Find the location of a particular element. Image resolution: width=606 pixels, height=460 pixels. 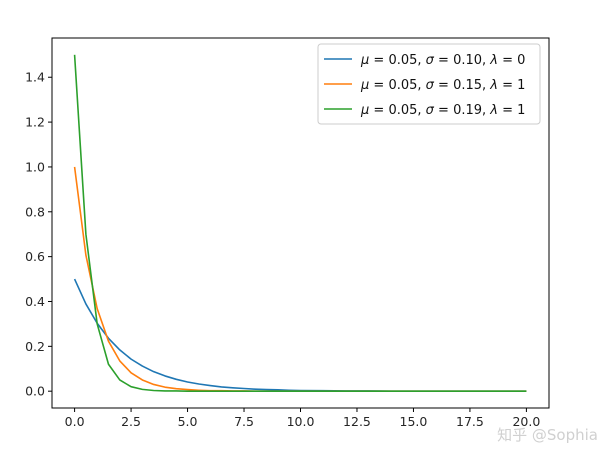

y-tick-label: 0.4 is located at coordinates (35, 301).